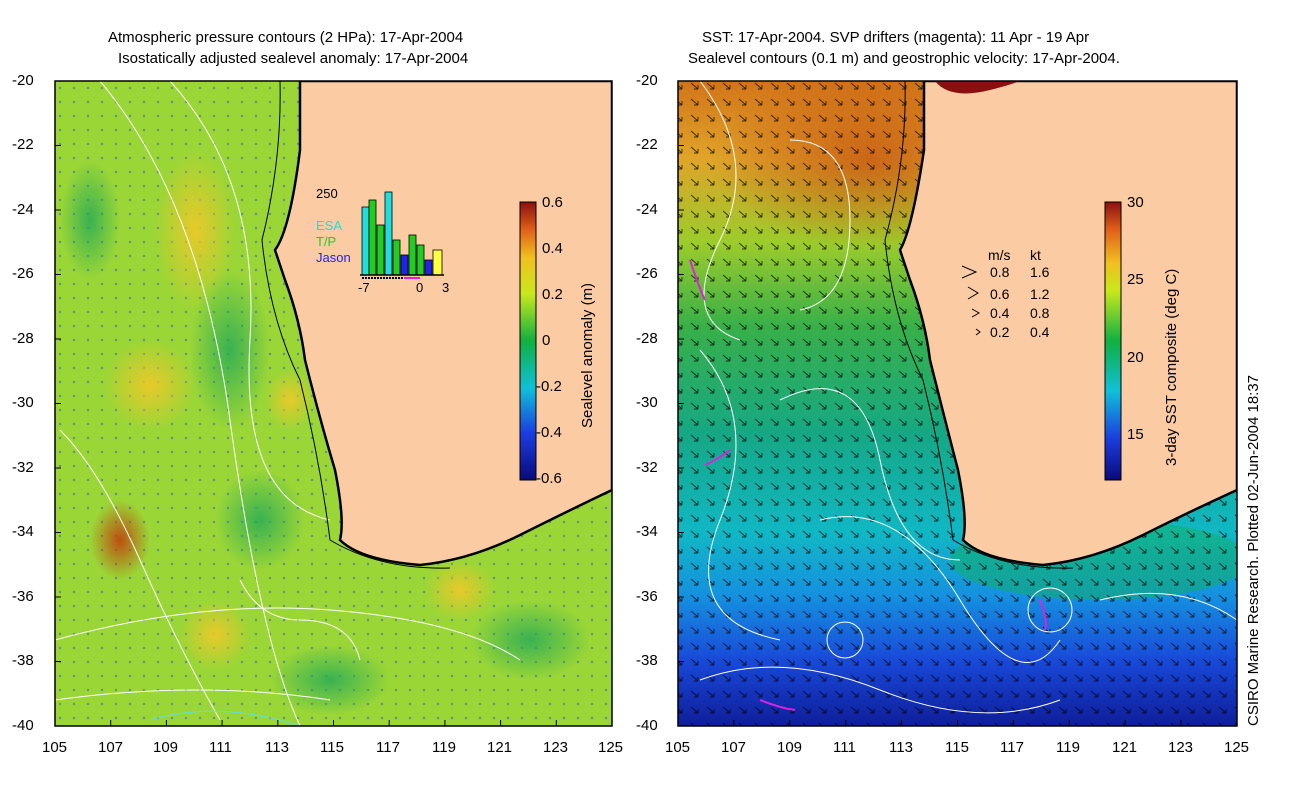  What do you see at coordinates (1171, 367) in the screenshot?
I see `sst-colorbar-label: 3-day SST composite (deg C)` at bounding box center [1171, 367].